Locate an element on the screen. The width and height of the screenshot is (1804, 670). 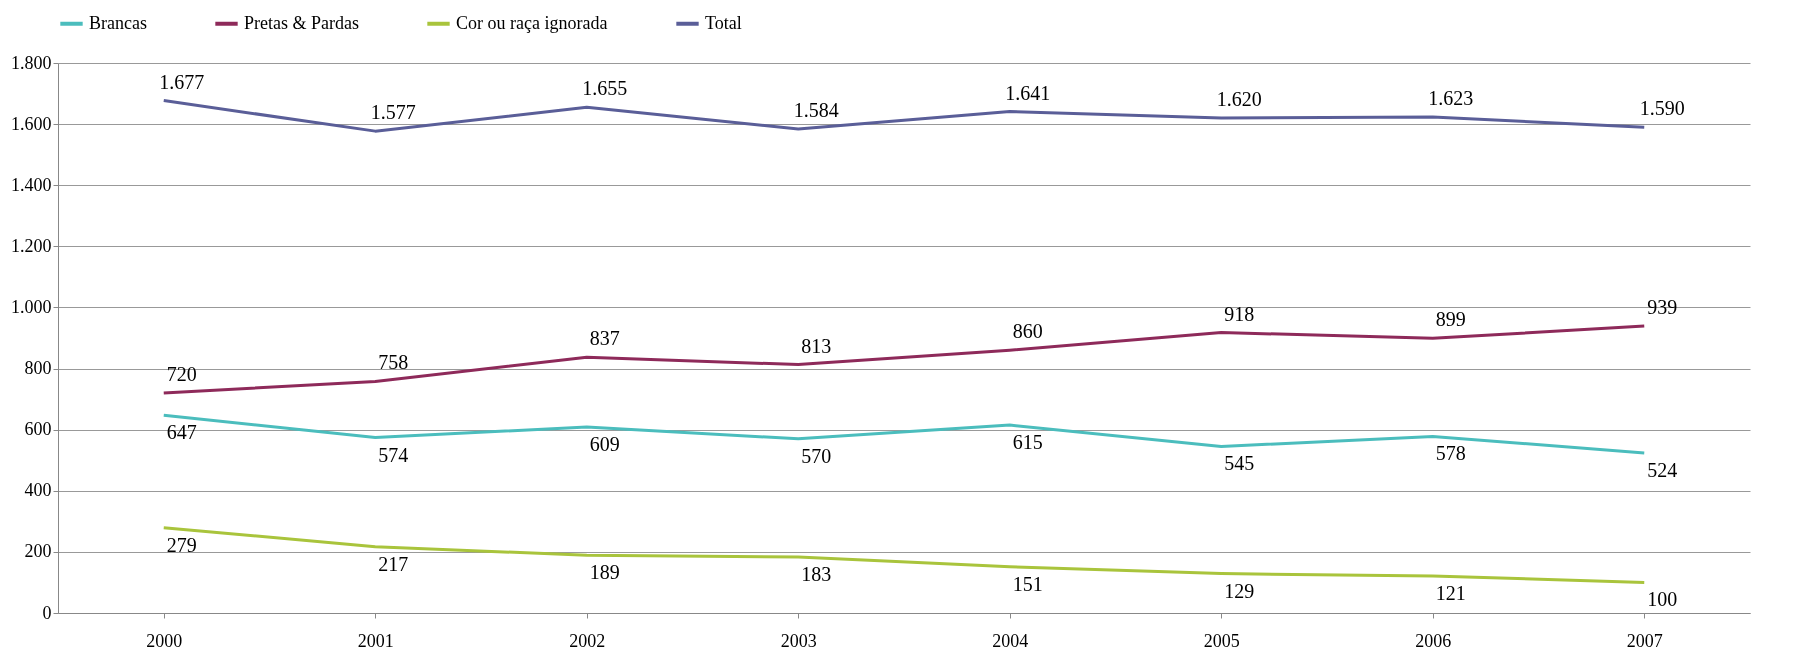
y-tick-label: 400 is located at coordinates (38, 490).